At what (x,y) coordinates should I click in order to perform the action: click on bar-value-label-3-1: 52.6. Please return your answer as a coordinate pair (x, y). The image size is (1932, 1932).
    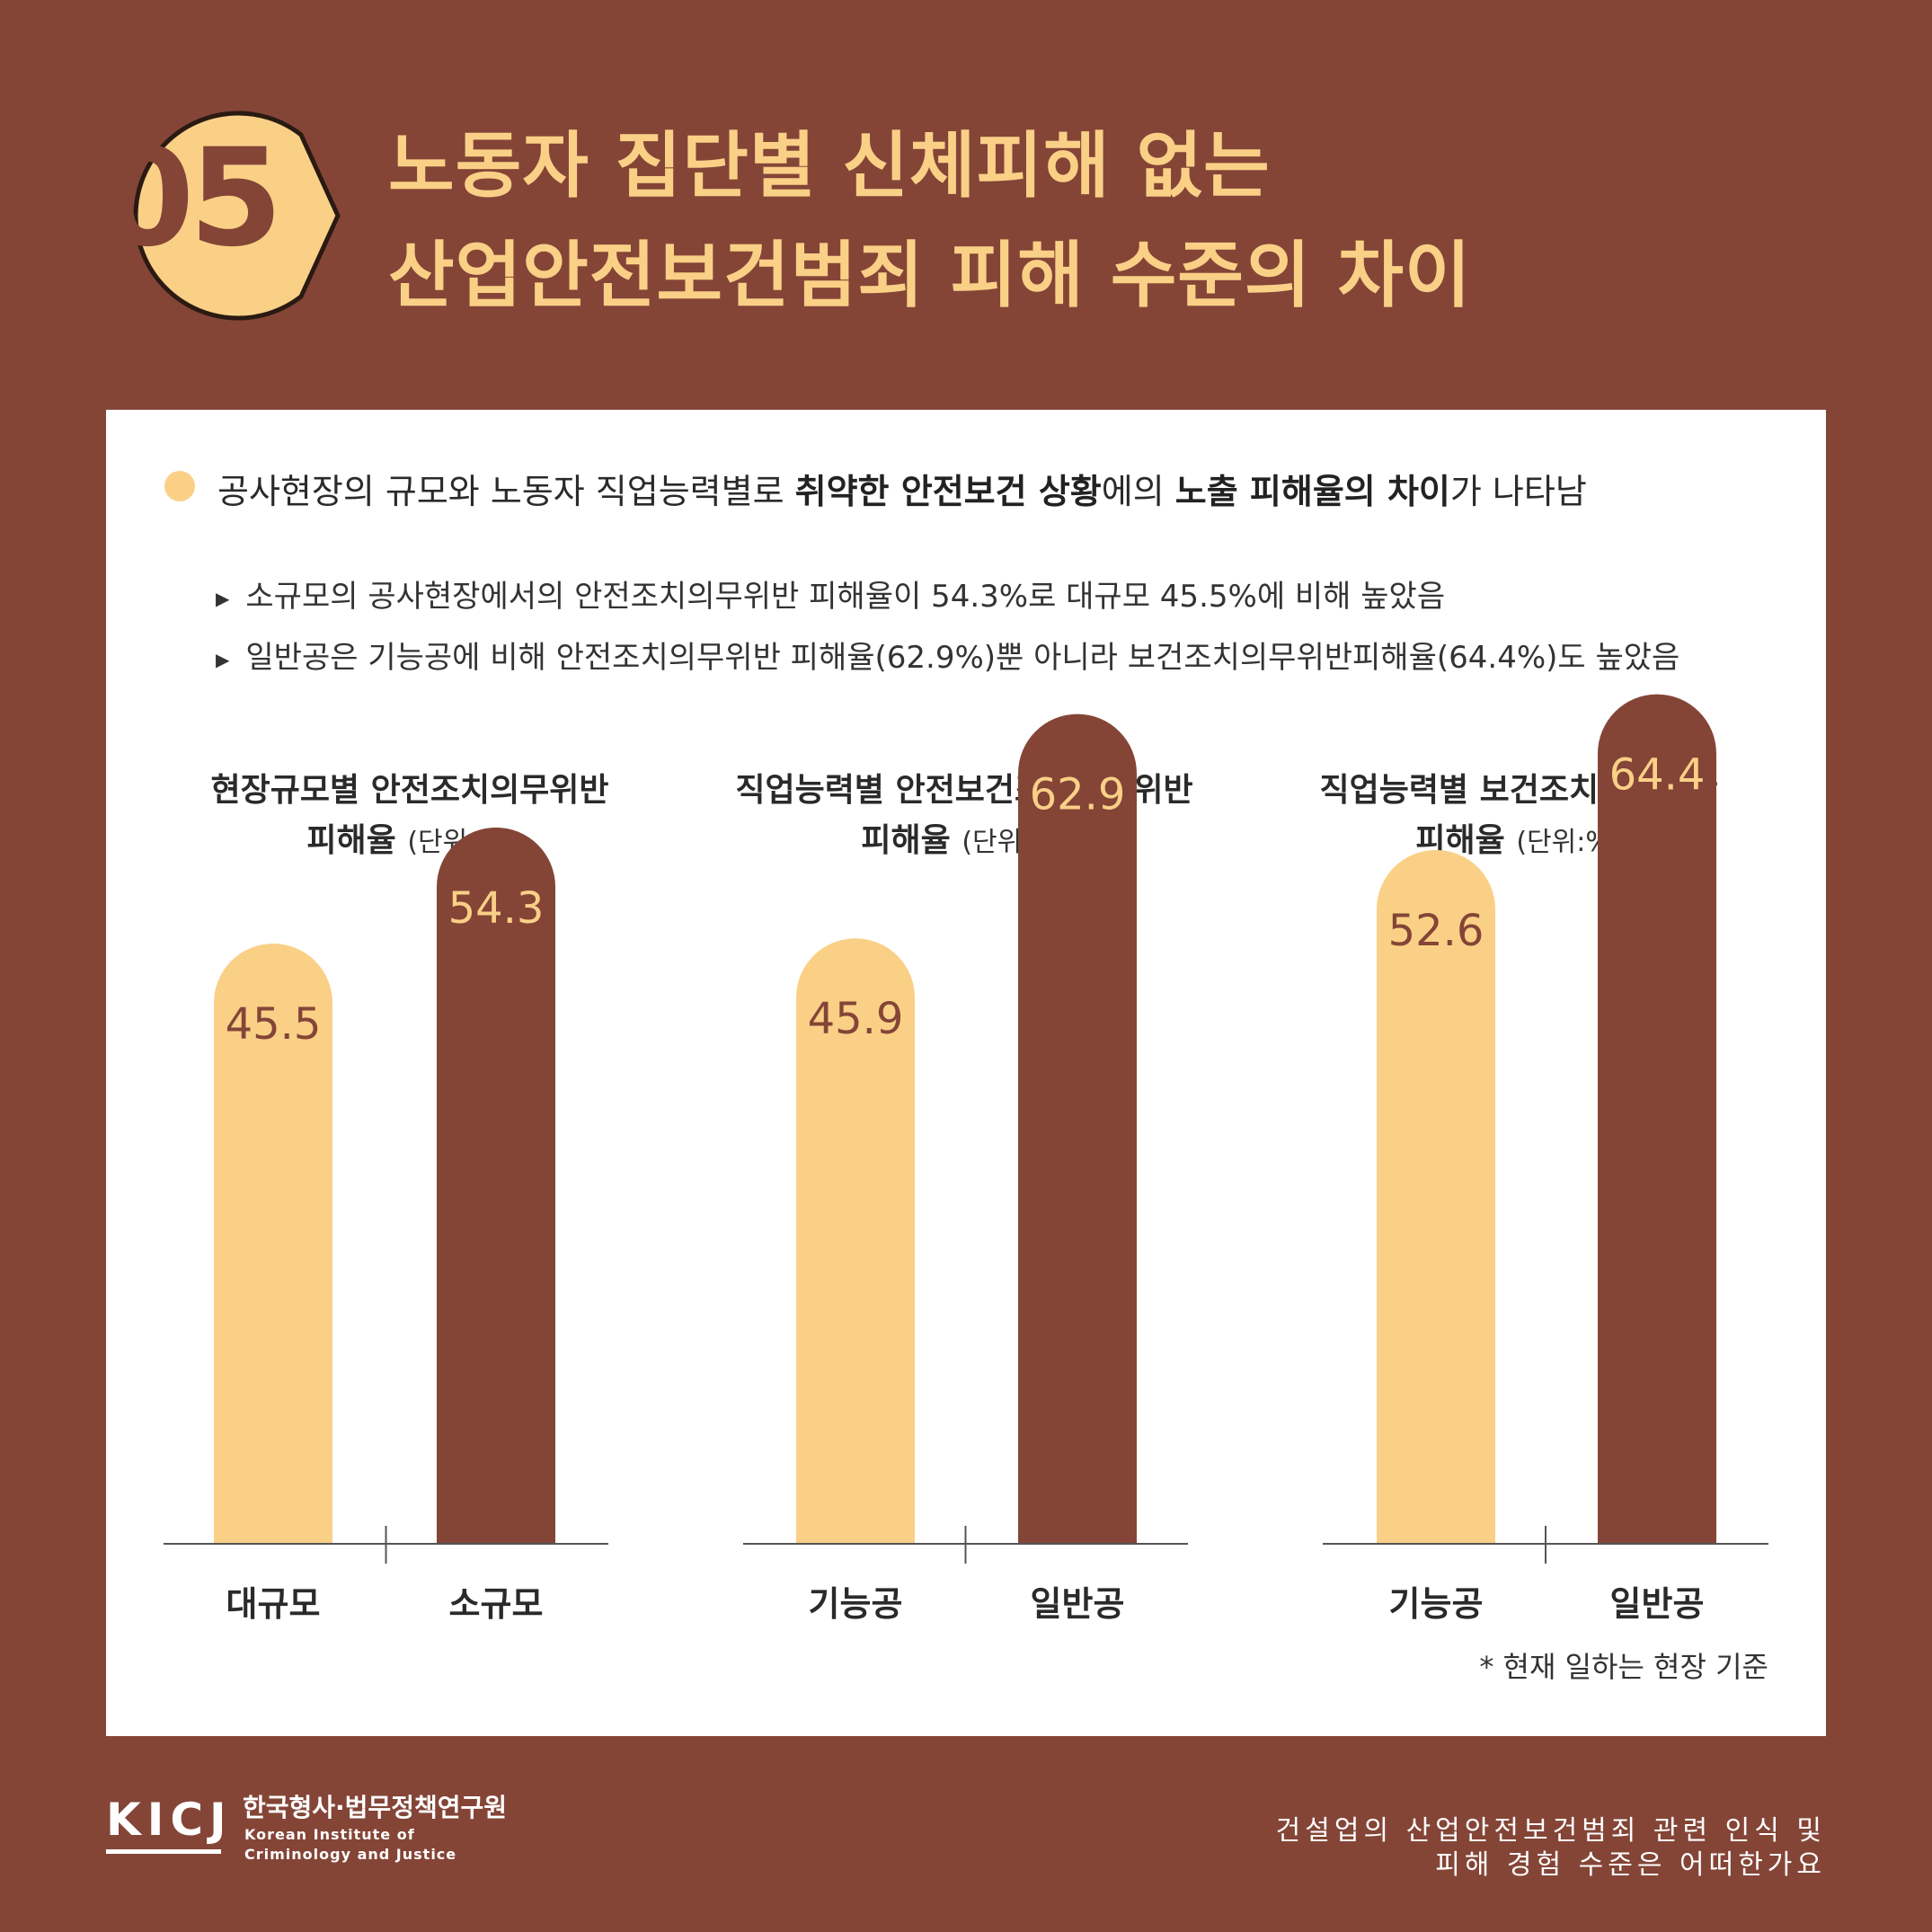
    Looking at the image, I should click on (1436, 931).